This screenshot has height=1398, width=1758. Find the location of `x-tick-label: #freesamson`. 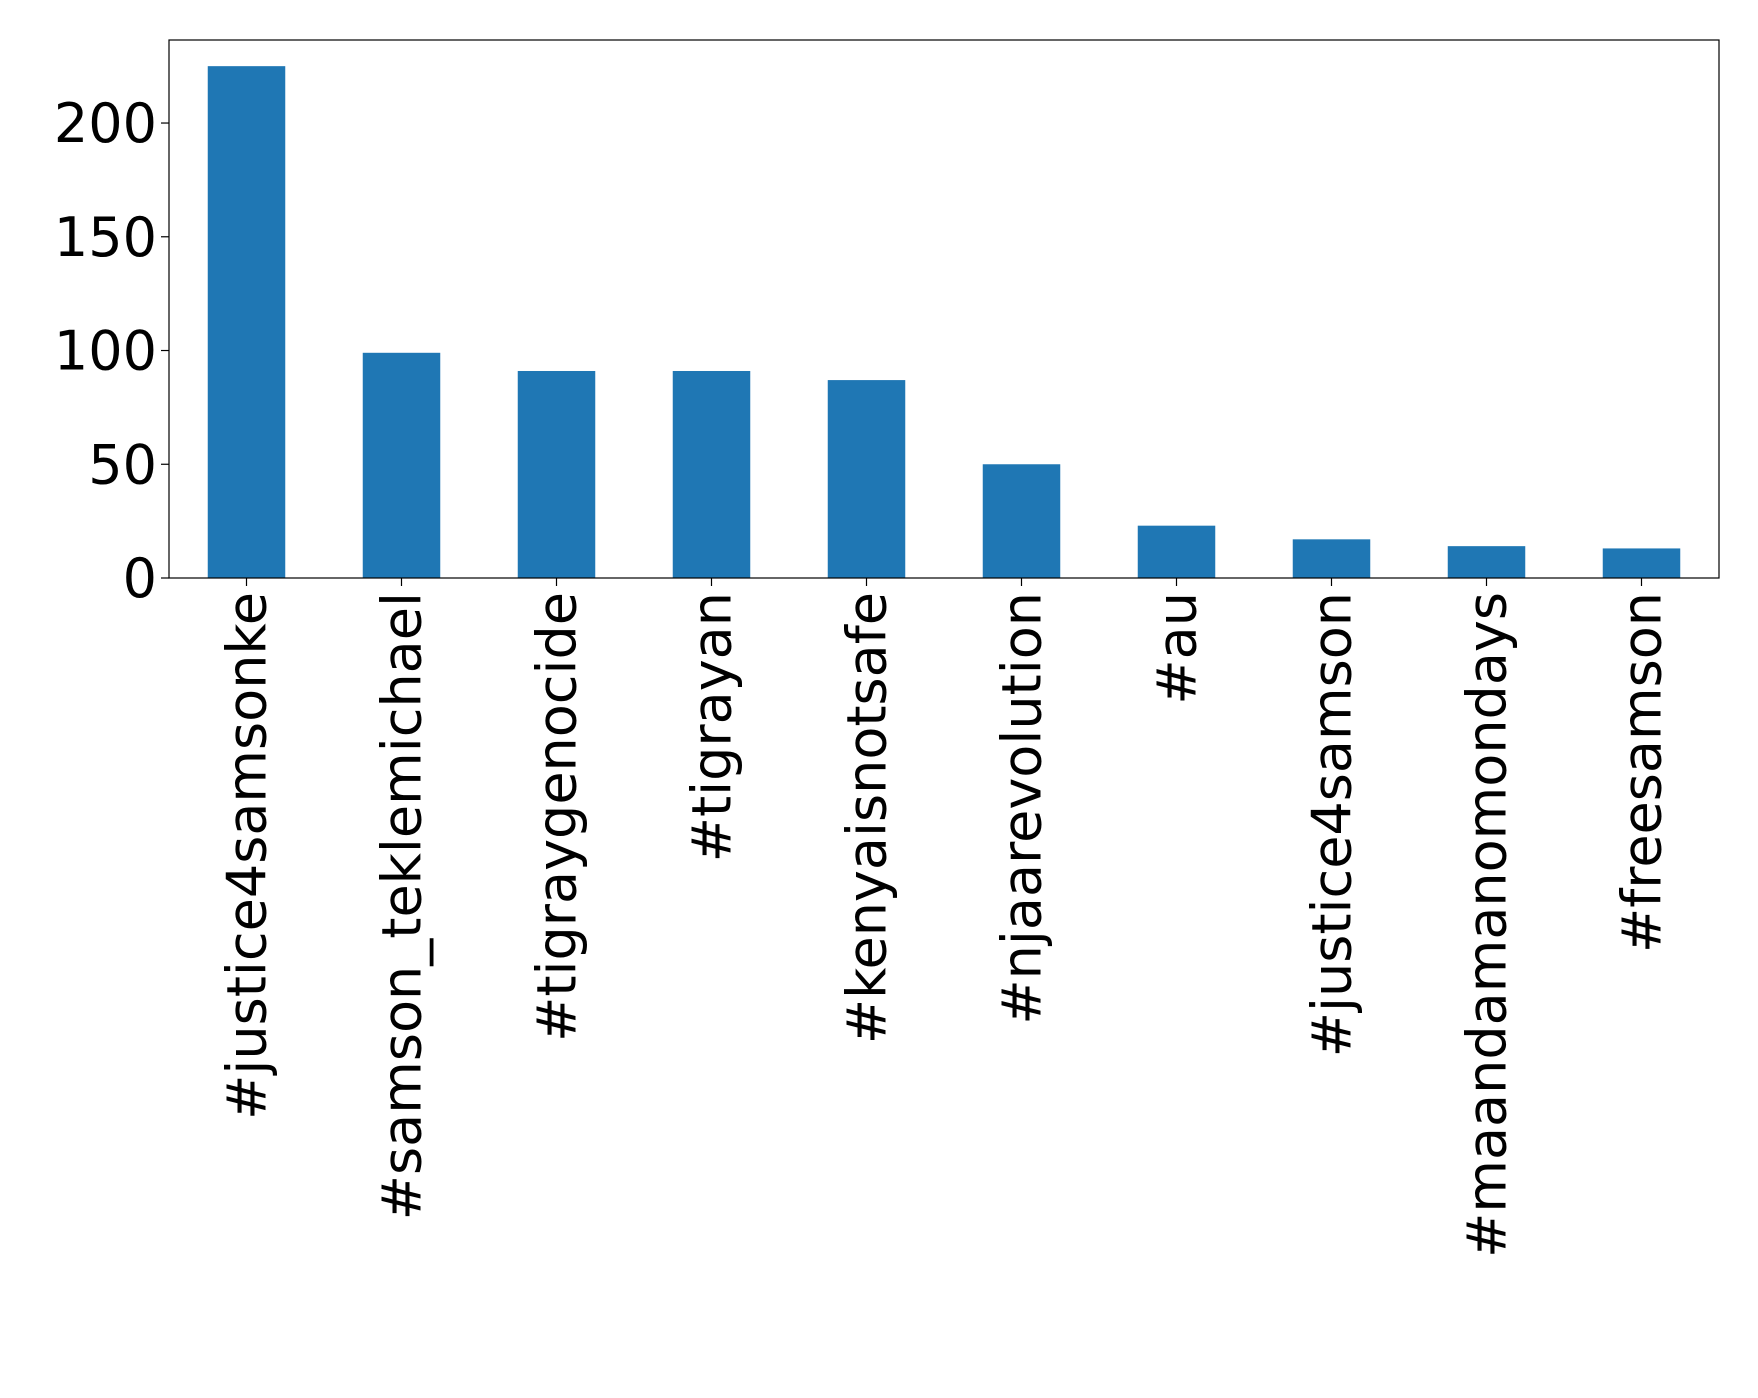

x-tick-label: #freesamson is located at coordinates (1642, 772).